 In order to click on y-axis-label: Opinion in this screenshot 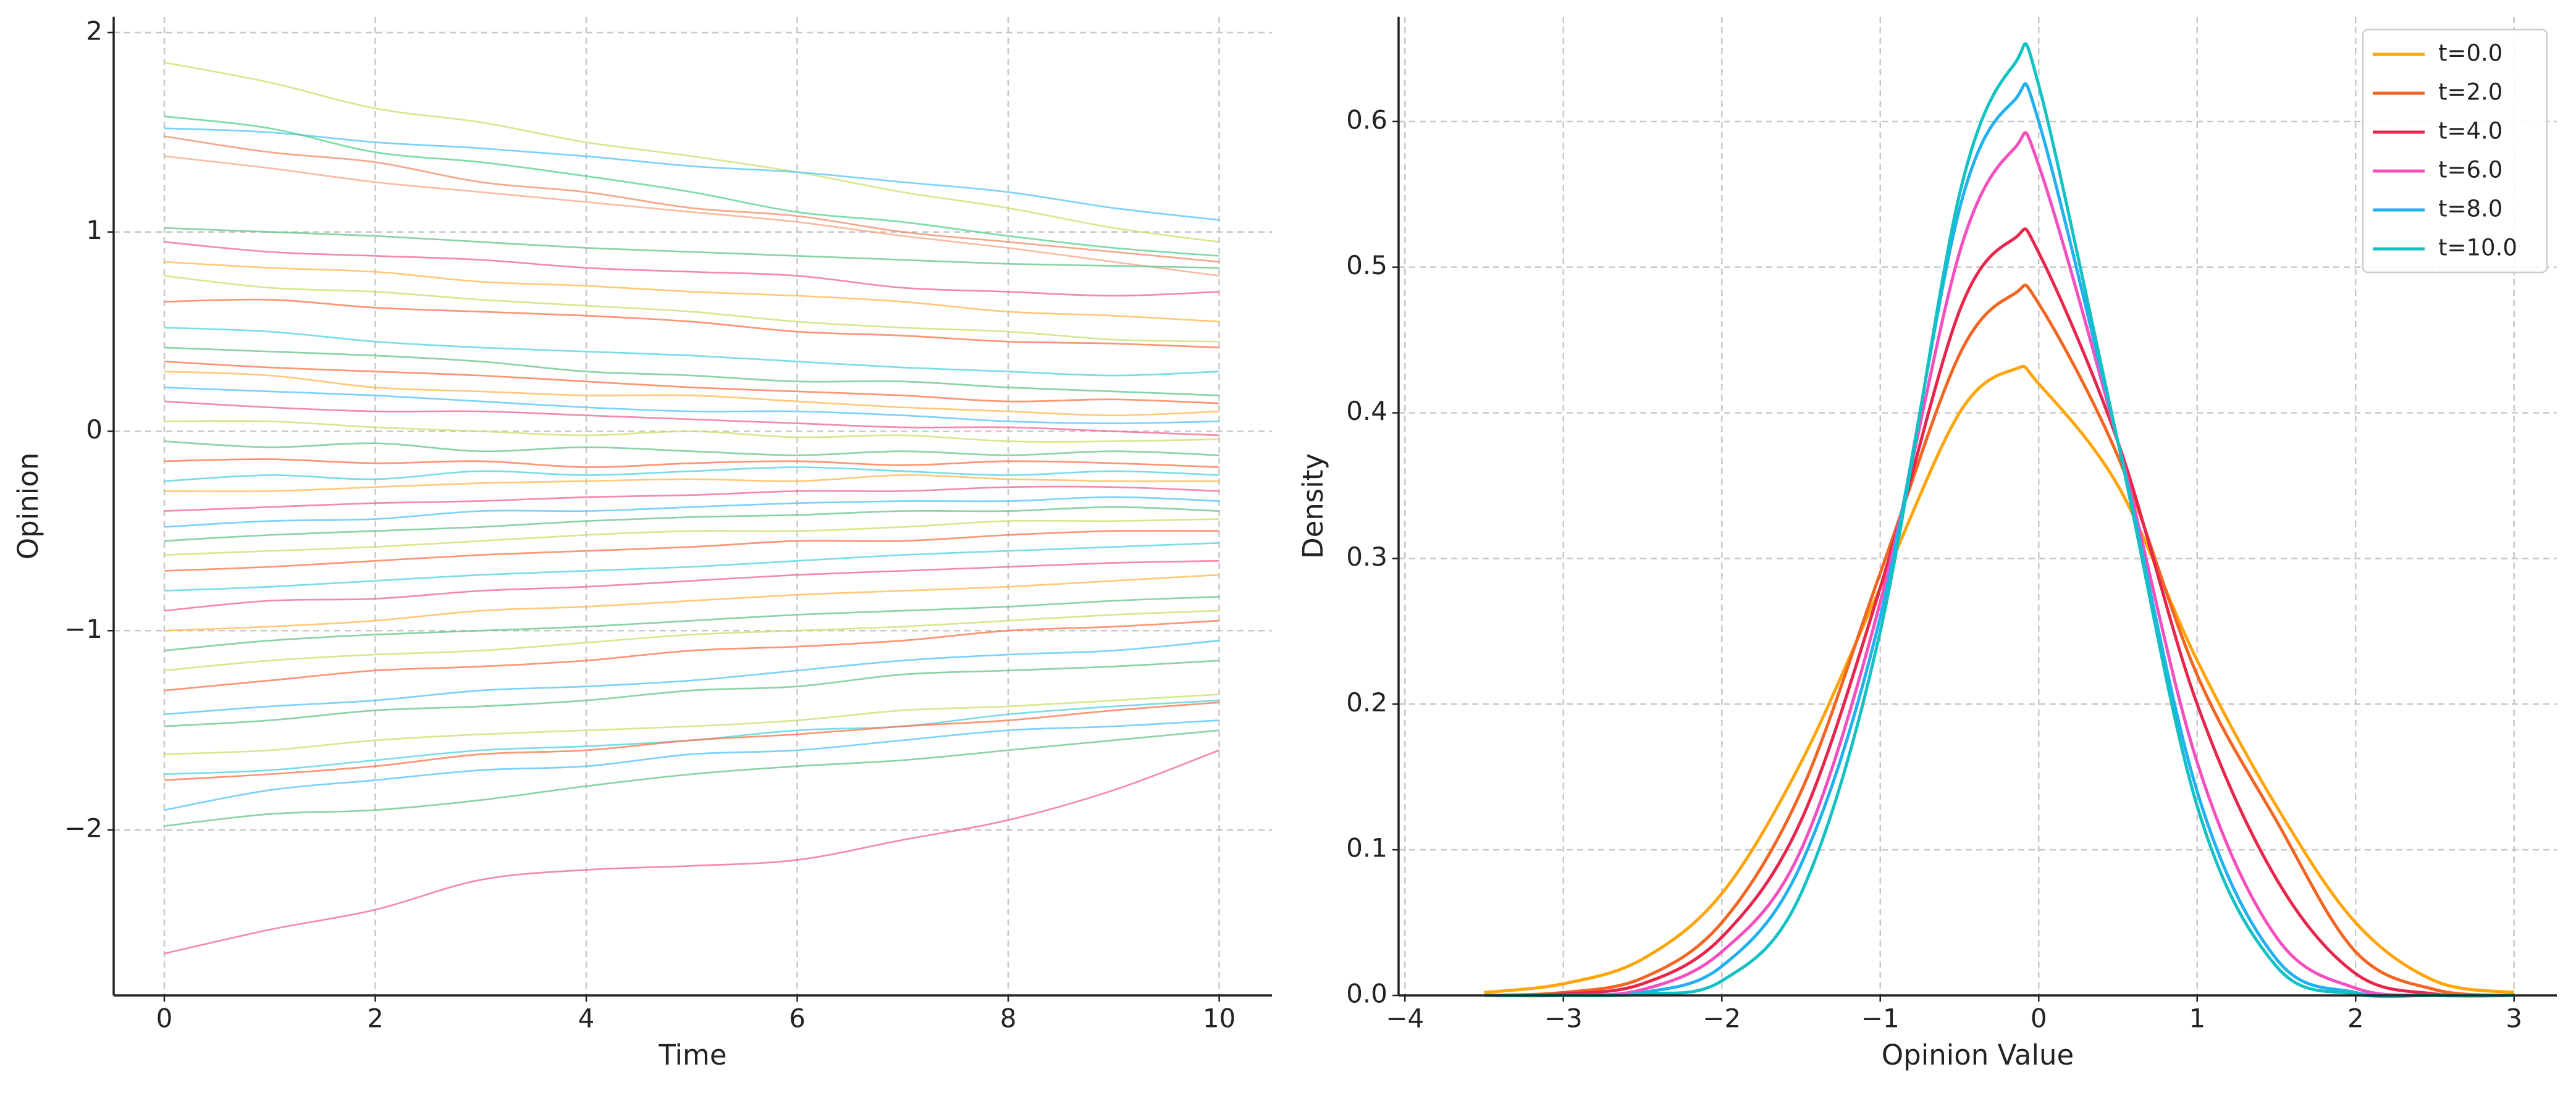, I will do `click(28, 506)`.